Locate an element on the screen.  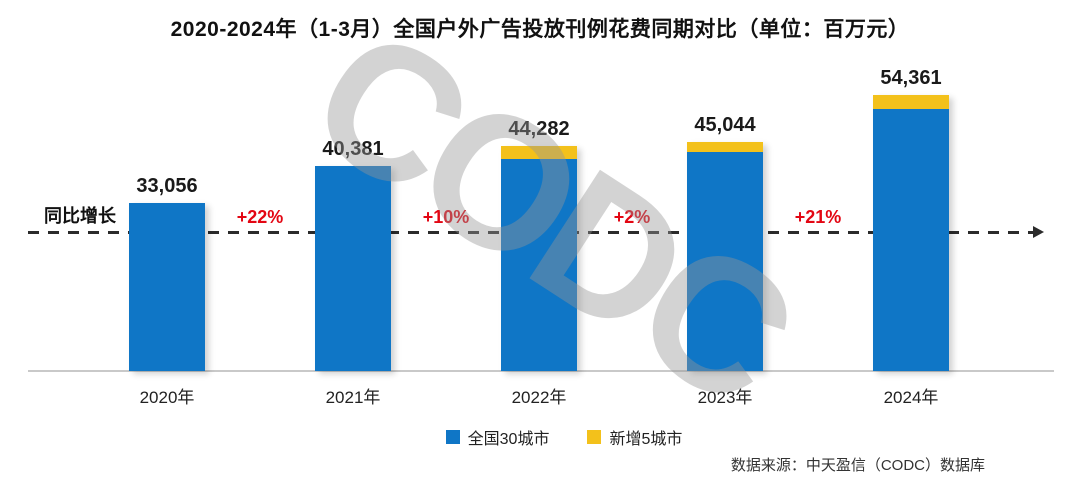
data-source: 数据来源：中天盈信（CODC）数据库 is located at coordinates (857, 465).